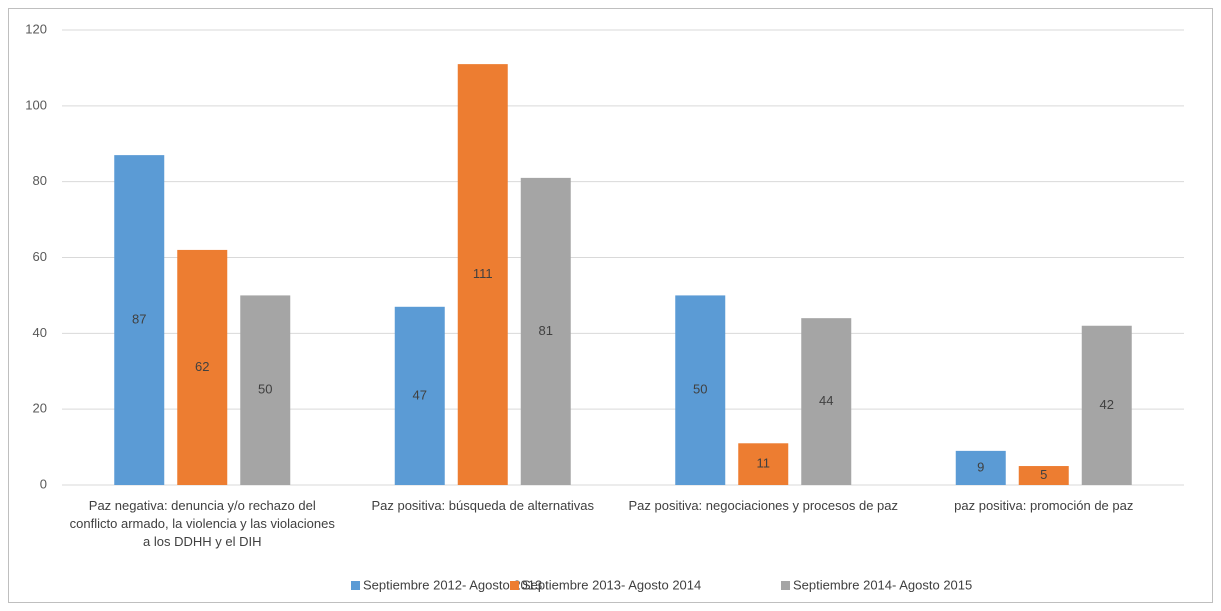 This screenshot has width=1221, height=611. I want to click on y-tick-label: 0, so click(43, 483).